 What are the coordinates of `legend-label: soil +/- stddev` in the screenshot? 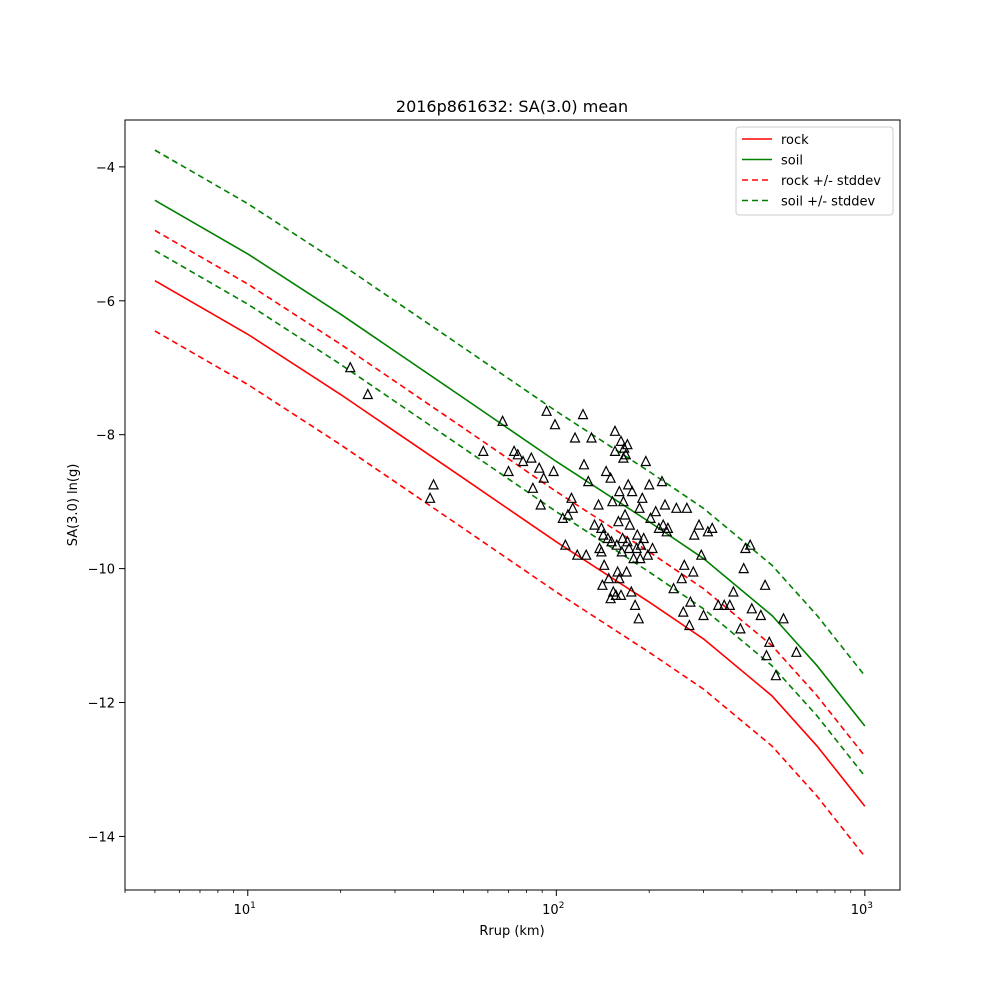 It's located at (828, 202).